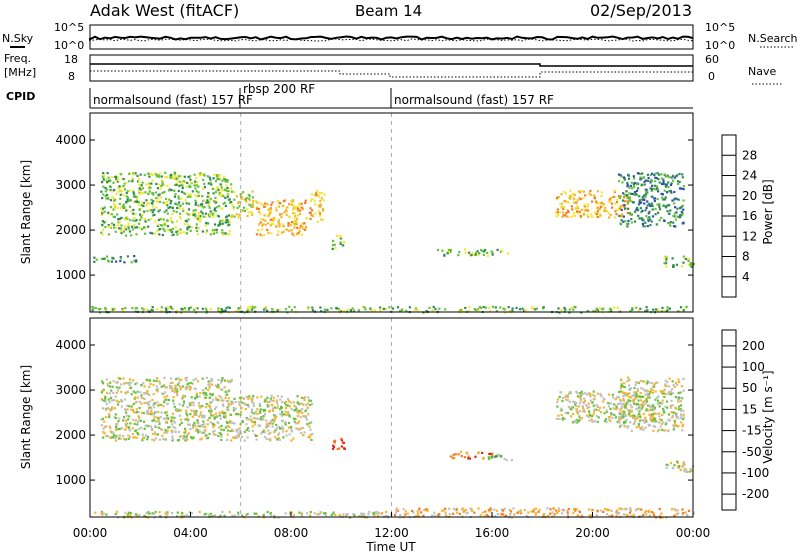 Image resolution: width=800 pixels, height=554 pixels. Describe the element at coordinates (20, 96) in the screenshot. I see `cpid-label: CPID` at that location.